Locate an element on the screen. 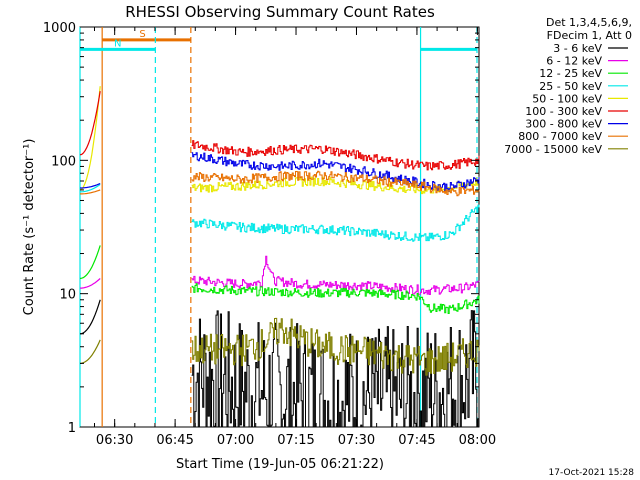 The image size is (640, 480). legend-label: 100 - 300 keV is located at coordinates (563, 111).